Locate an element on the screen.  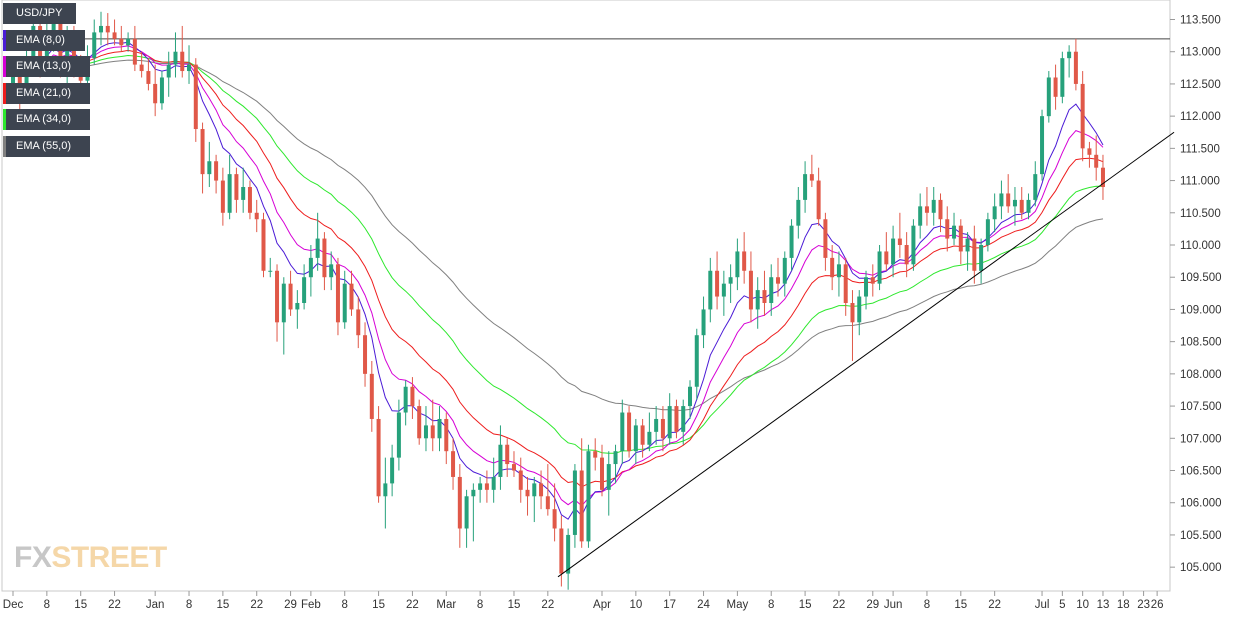
x-tick-label: 26 is located at coordinates (1157, 605).